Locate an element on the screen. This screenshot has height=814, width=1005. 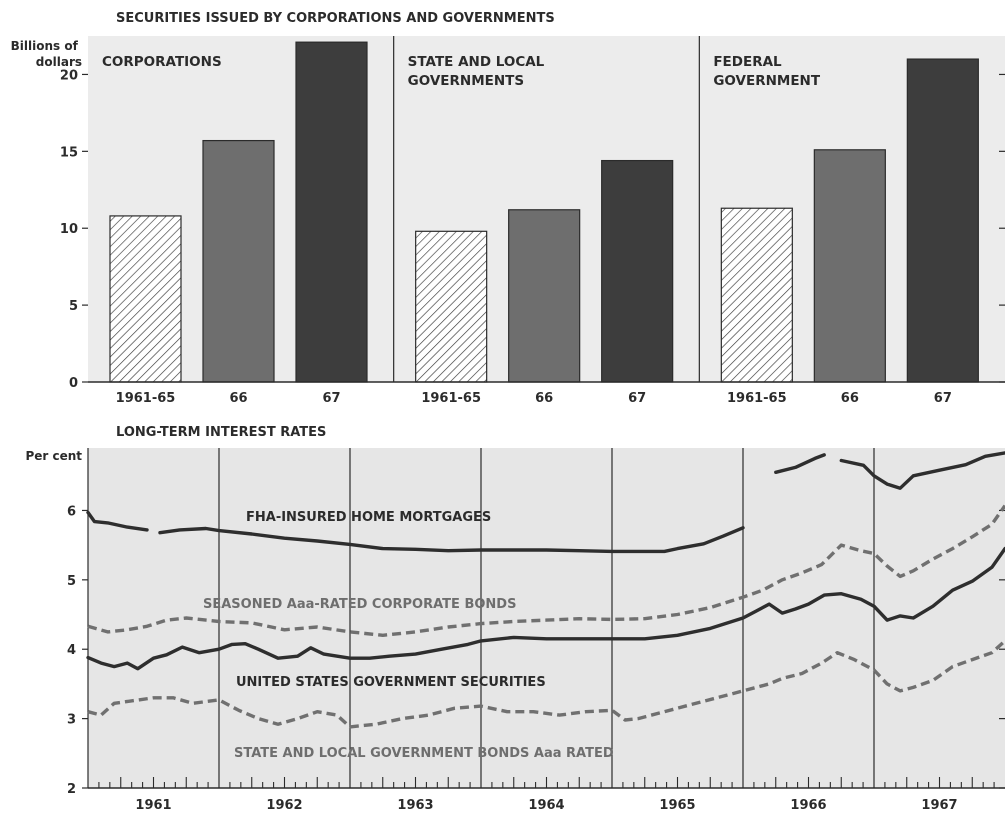
line-ytick-label: 4 is located at coordinates (71, 650).